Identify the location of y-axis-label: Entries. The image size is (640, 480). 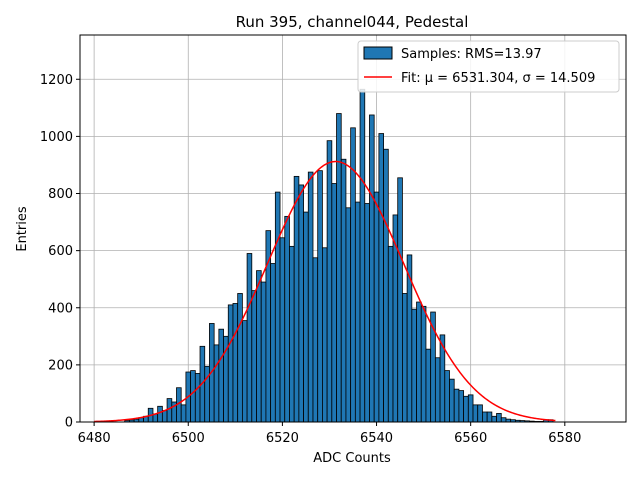
(22, 229).